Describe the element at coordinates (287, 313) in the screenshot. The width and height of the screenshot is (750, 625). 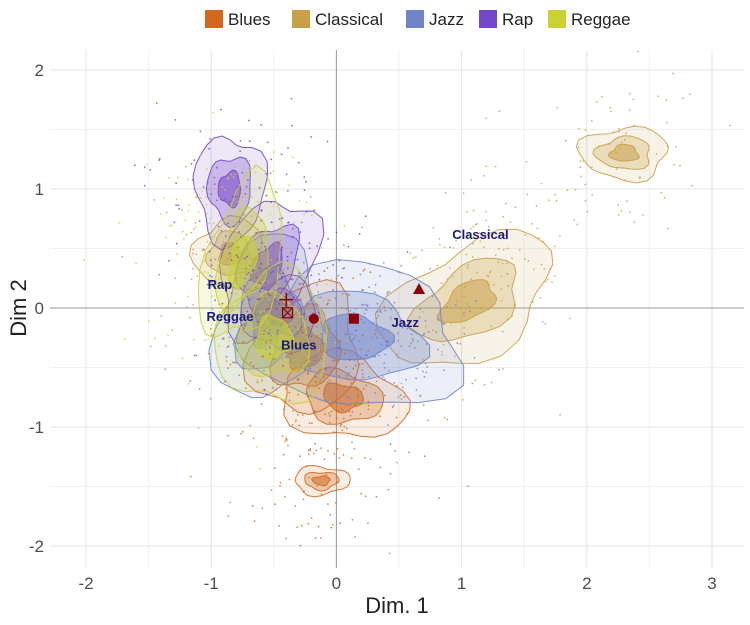
I see `mean-marker-reggae` at that location.